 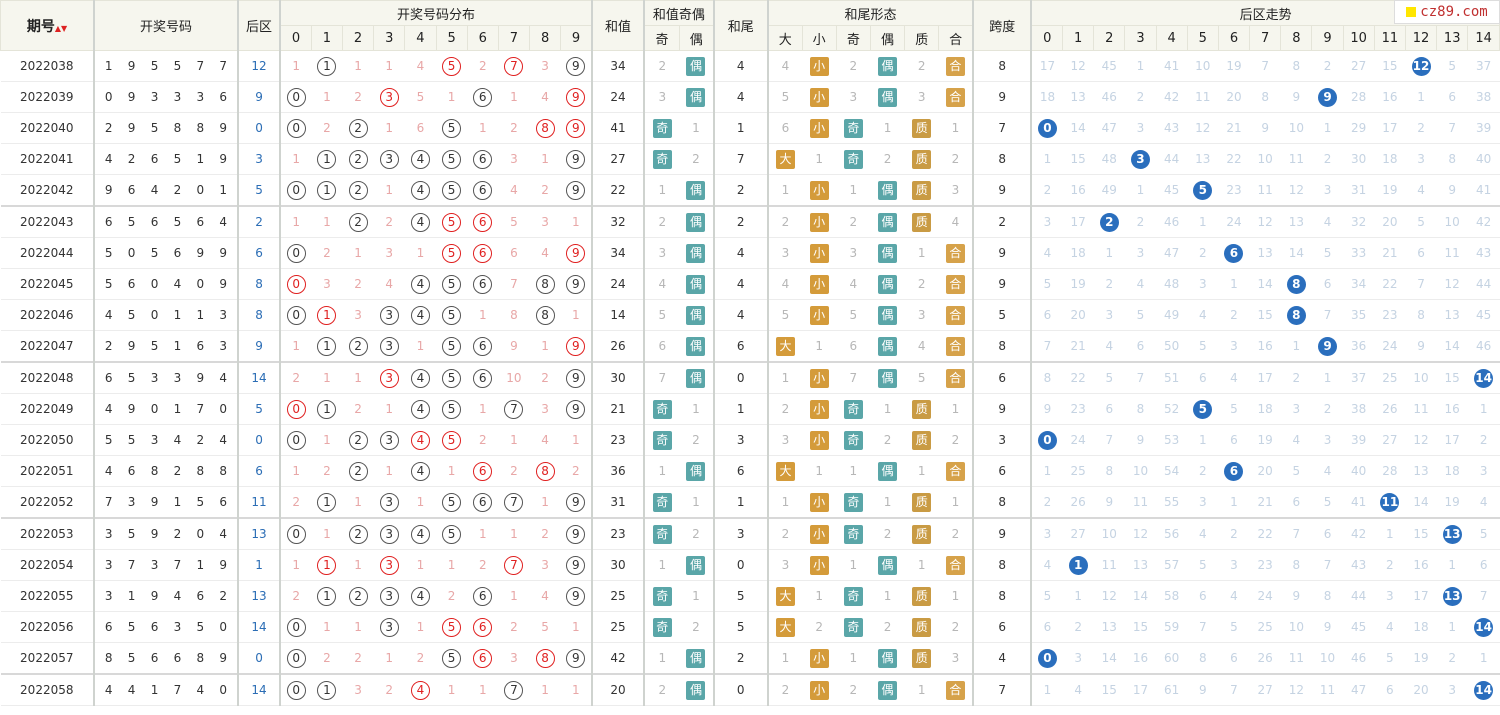 I want to click on shape-cell: 4, so click(x=784, y=66).